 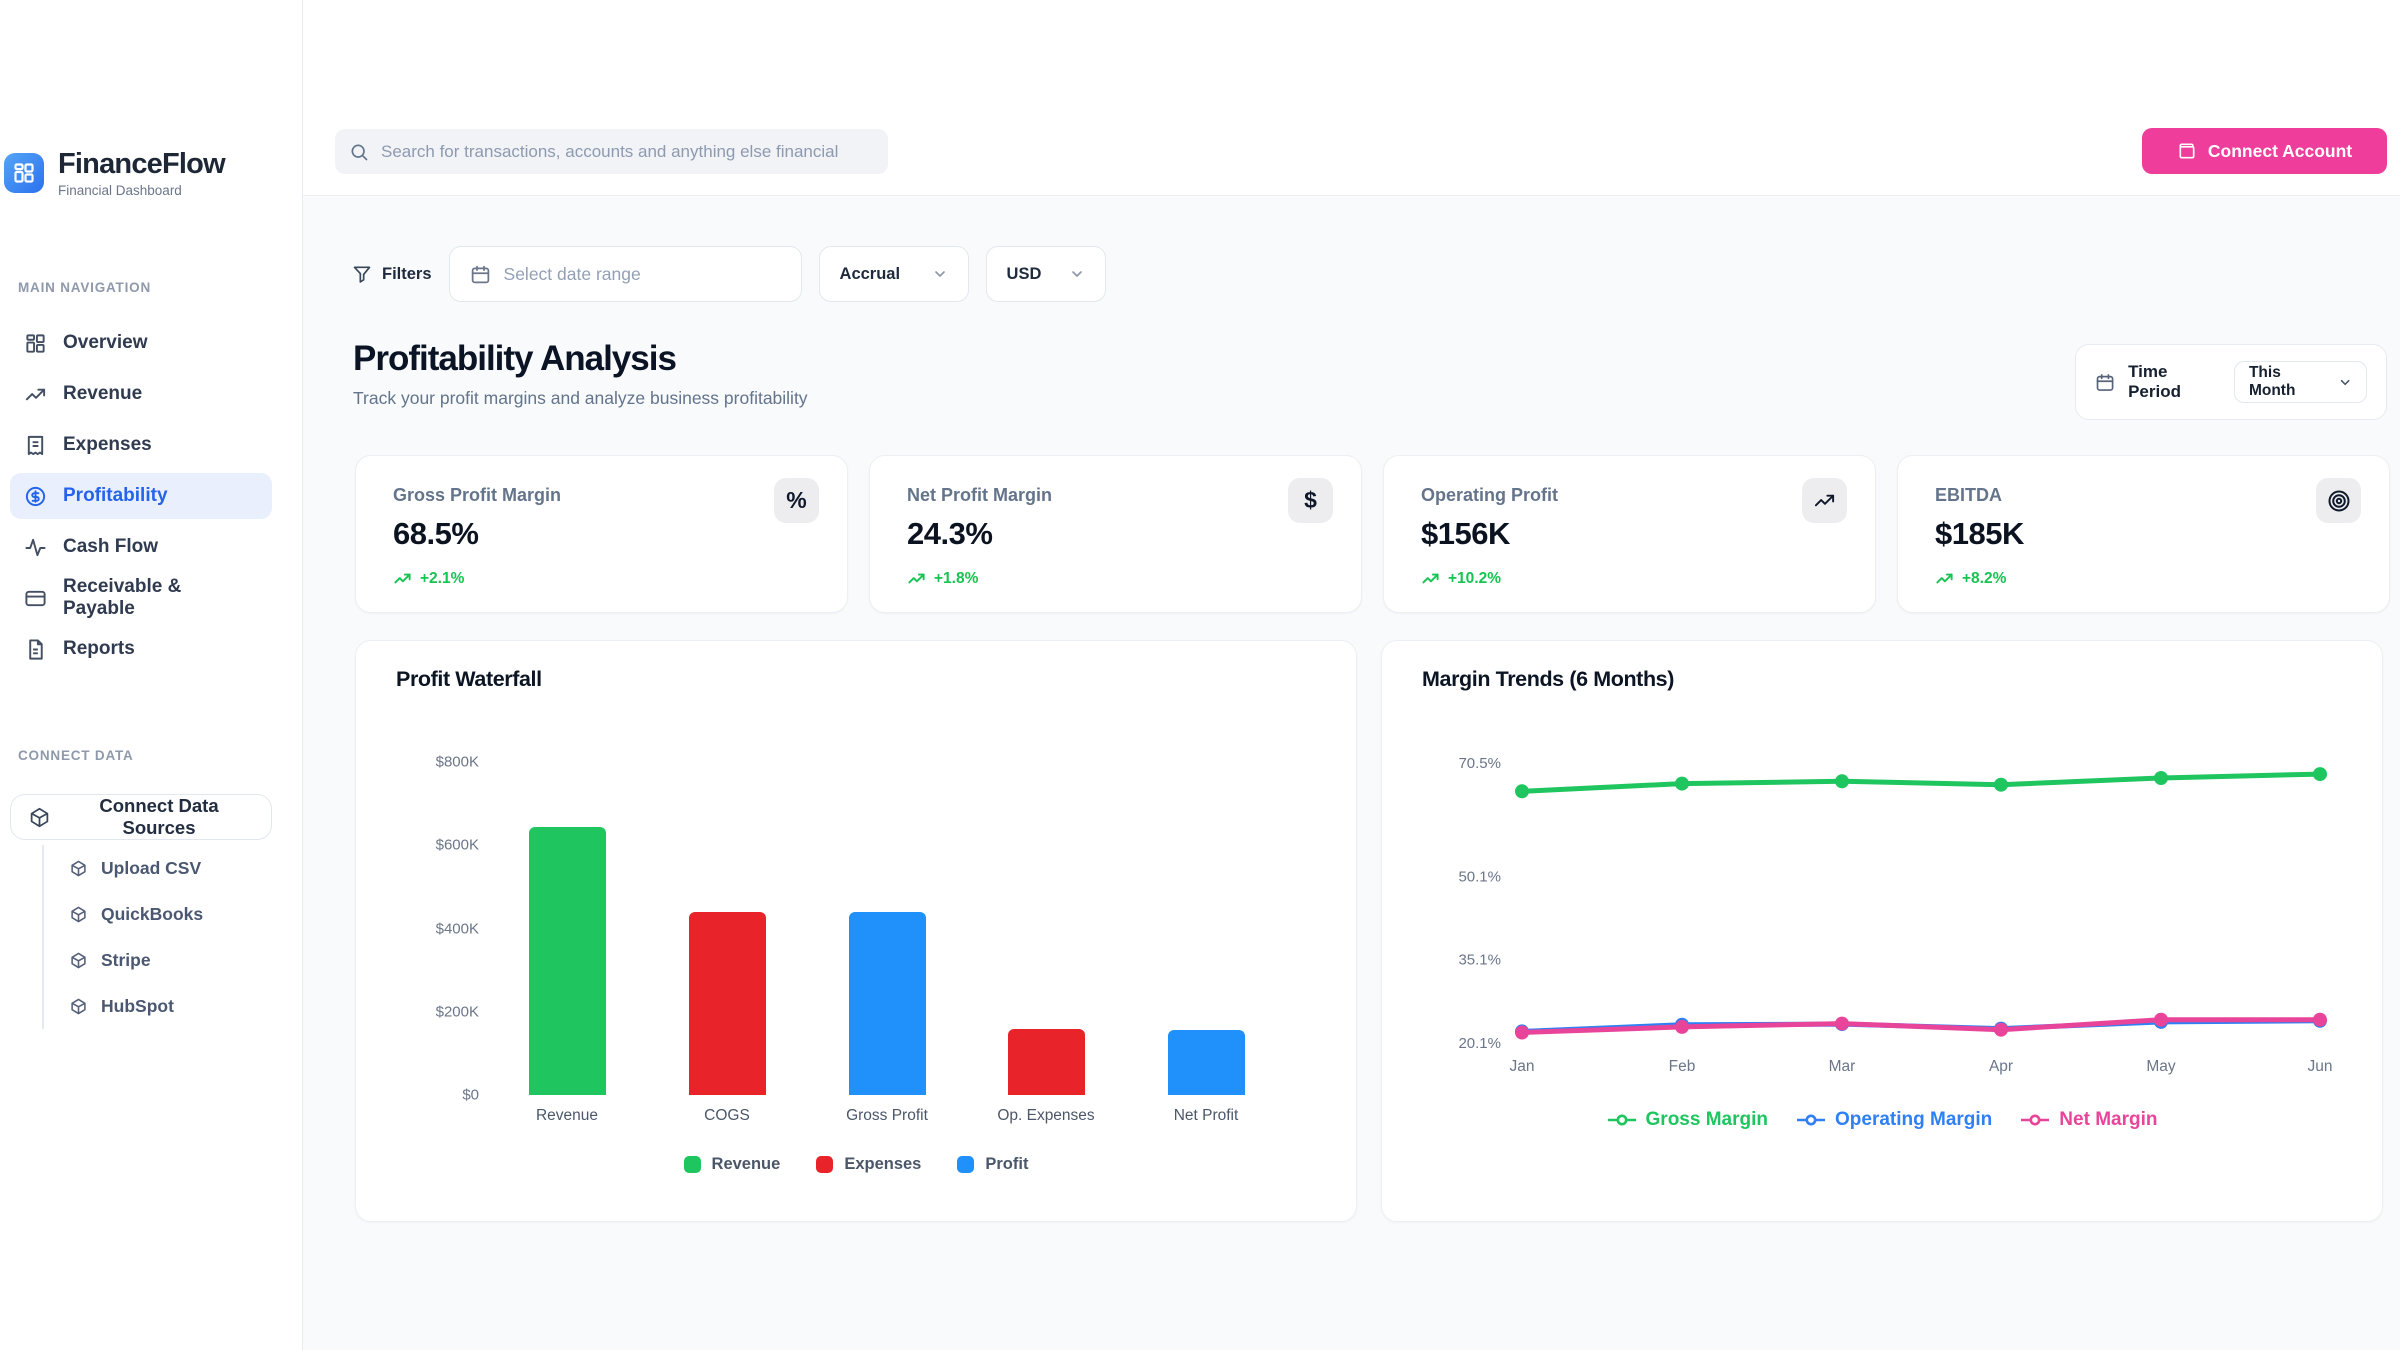 What do you see at coordinates (2161, 1066) in the screenshot?
I see `margin-x-label: May` at bounding box center [2161, 1066].